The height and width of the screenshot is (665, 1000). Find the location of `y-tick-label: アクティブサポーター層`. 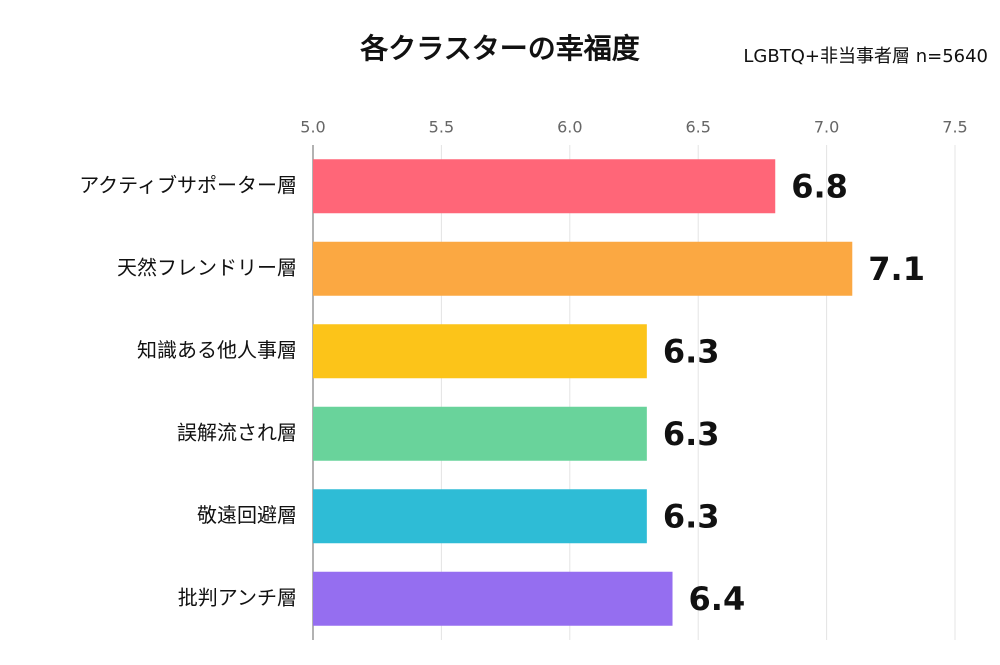

y-tick-label: アクティブサポーター層 is located at coordinates (188, 185).